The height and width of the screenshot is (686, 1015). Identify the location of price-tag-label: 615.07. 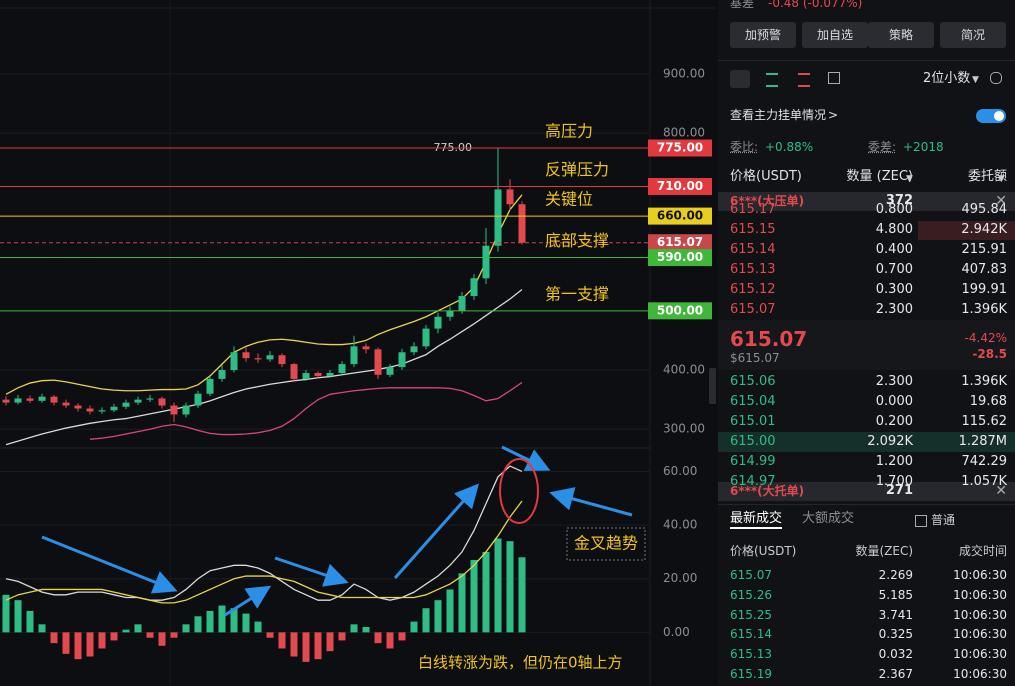
(680, 242).